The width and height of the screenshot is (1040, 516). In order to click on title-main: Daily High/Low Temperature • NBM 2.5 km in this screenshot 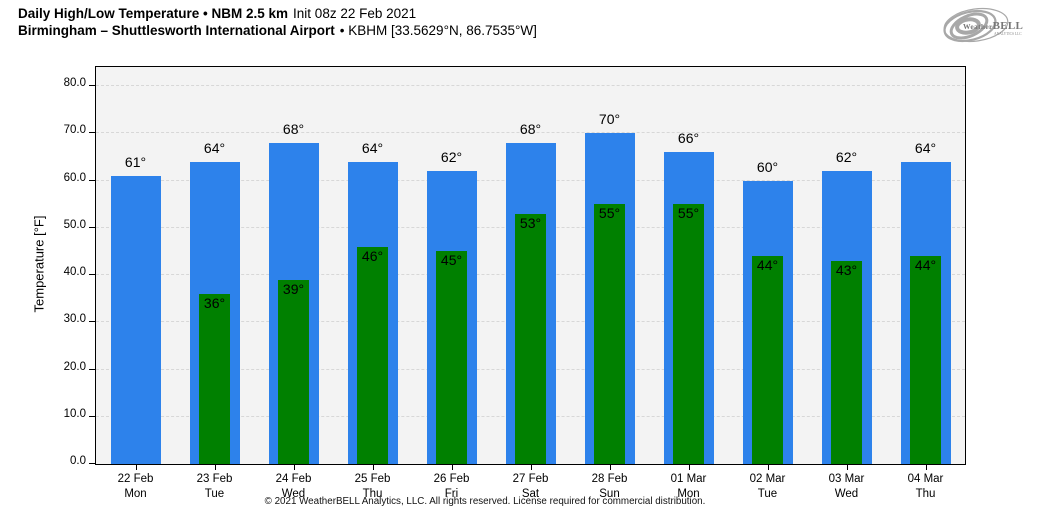, I will do `click(153, 13)`.